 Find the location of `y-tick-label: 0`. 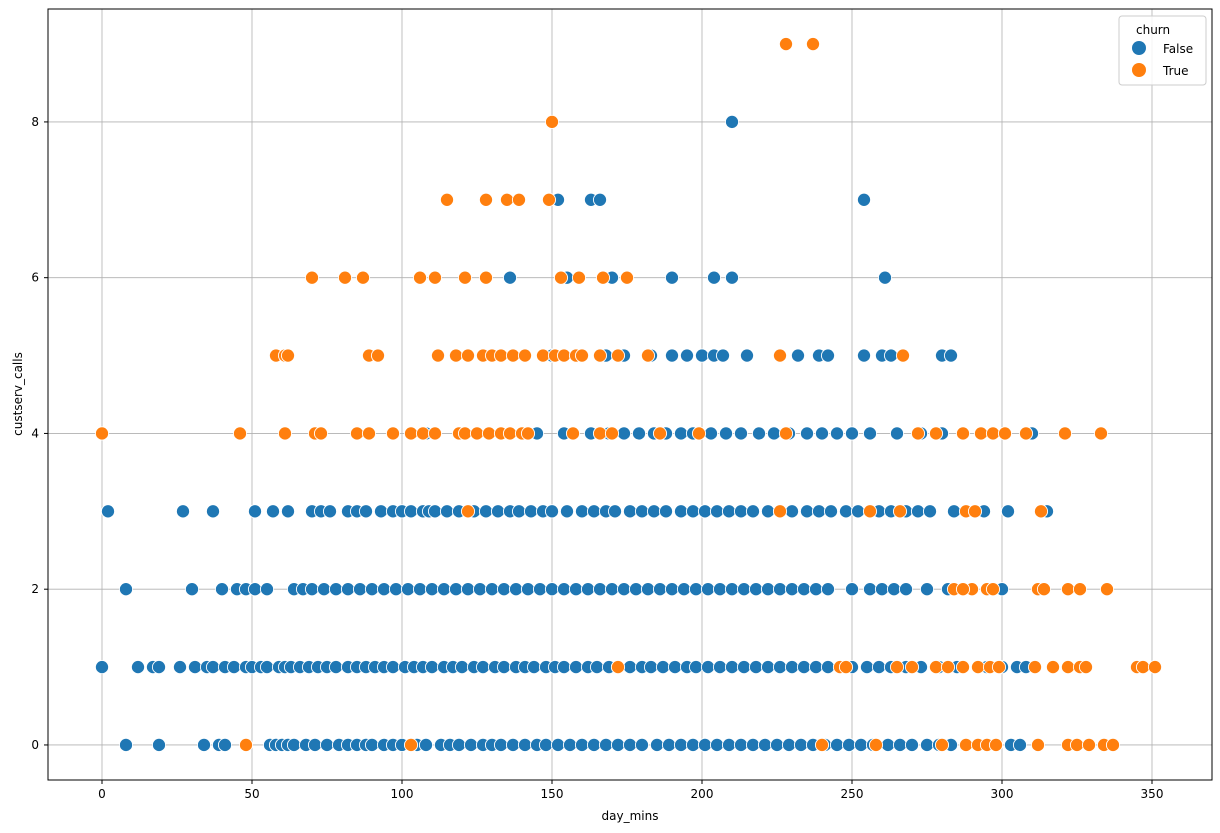

y-tick-label: 0 is located at coordinates (35, 745).